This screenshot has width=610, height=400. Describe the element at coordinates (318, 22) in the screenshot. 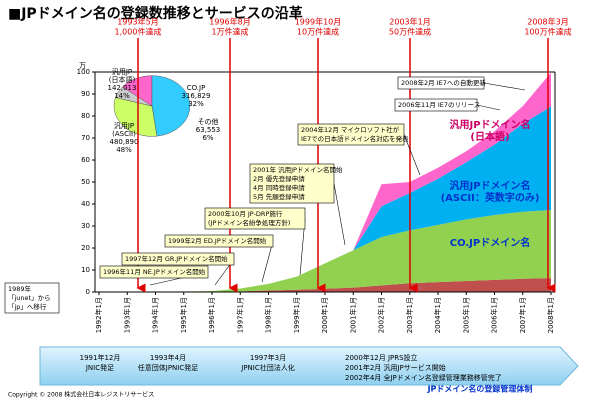

I see `milestone-label: 1999年10月` at that location.